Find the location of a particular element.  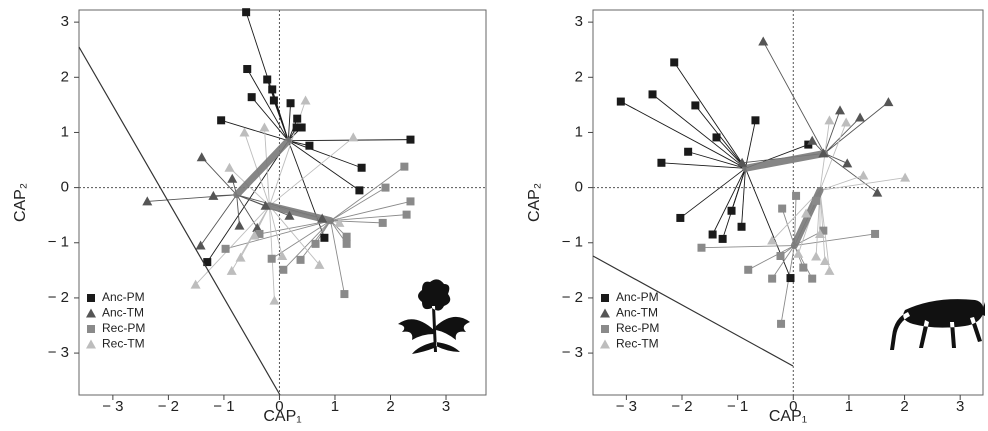

x-tick-label: − 2 is located at coordinates (681, 406).